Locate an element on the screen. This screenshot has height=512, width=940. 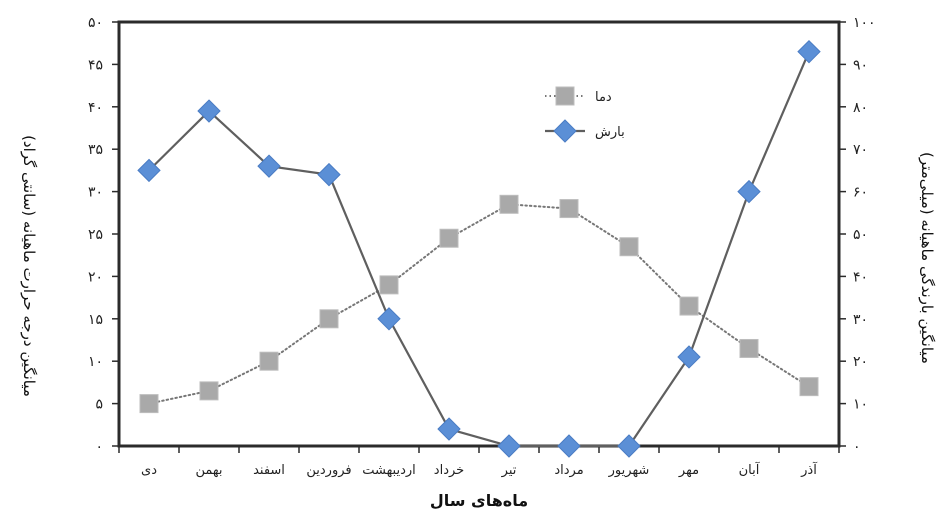
right-axis-title: میانگین بارندگی ماهیانه (میلی‌متر) is located at coordinates (927, 258).